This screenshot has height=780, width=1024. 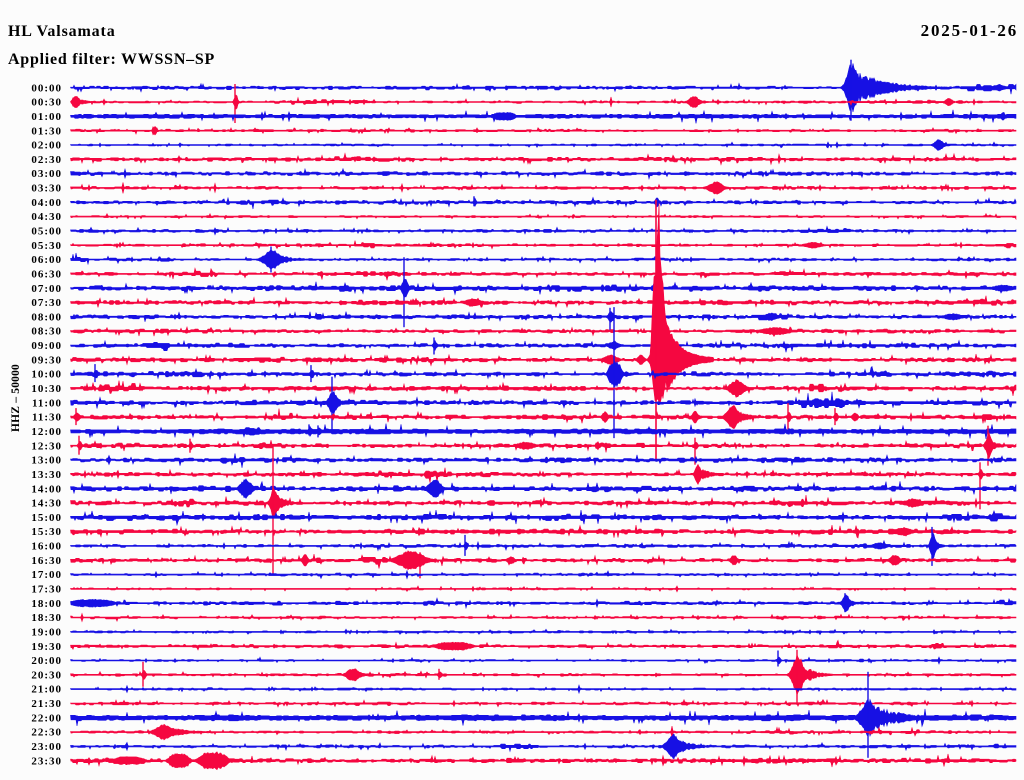 What do you see at coordinates (47, 403) in the screenshot?
I see `svg-text: 11:00` at bounding box center [47, 403].